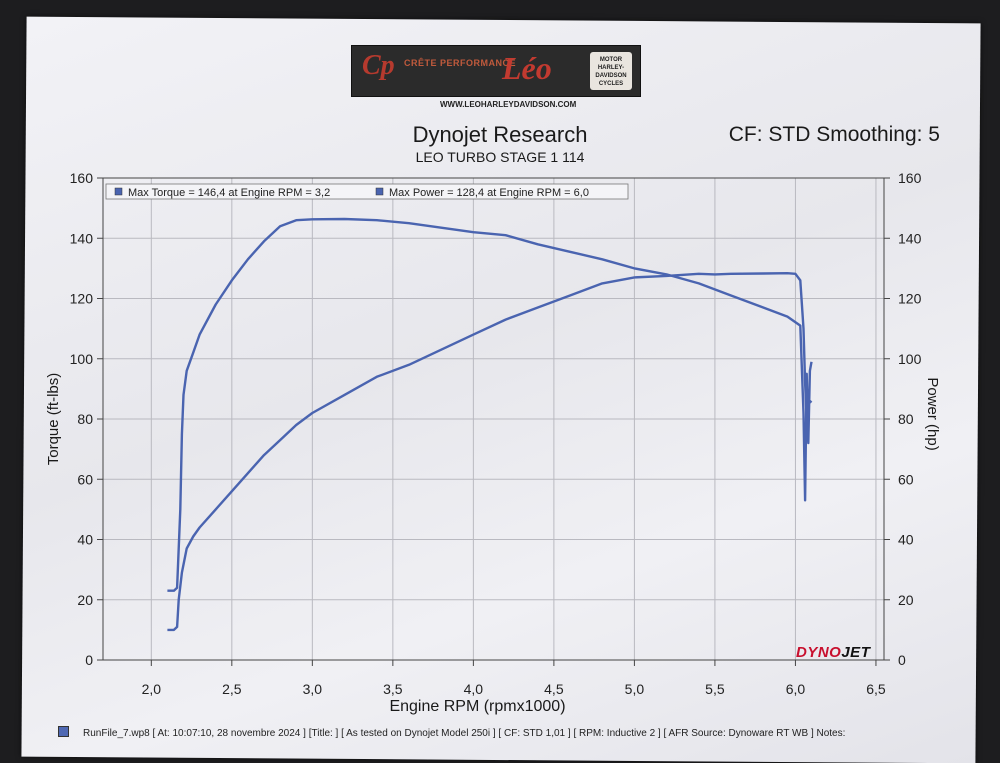  I want to click on y-tick-label-left-8: 160, so click(82, 178).